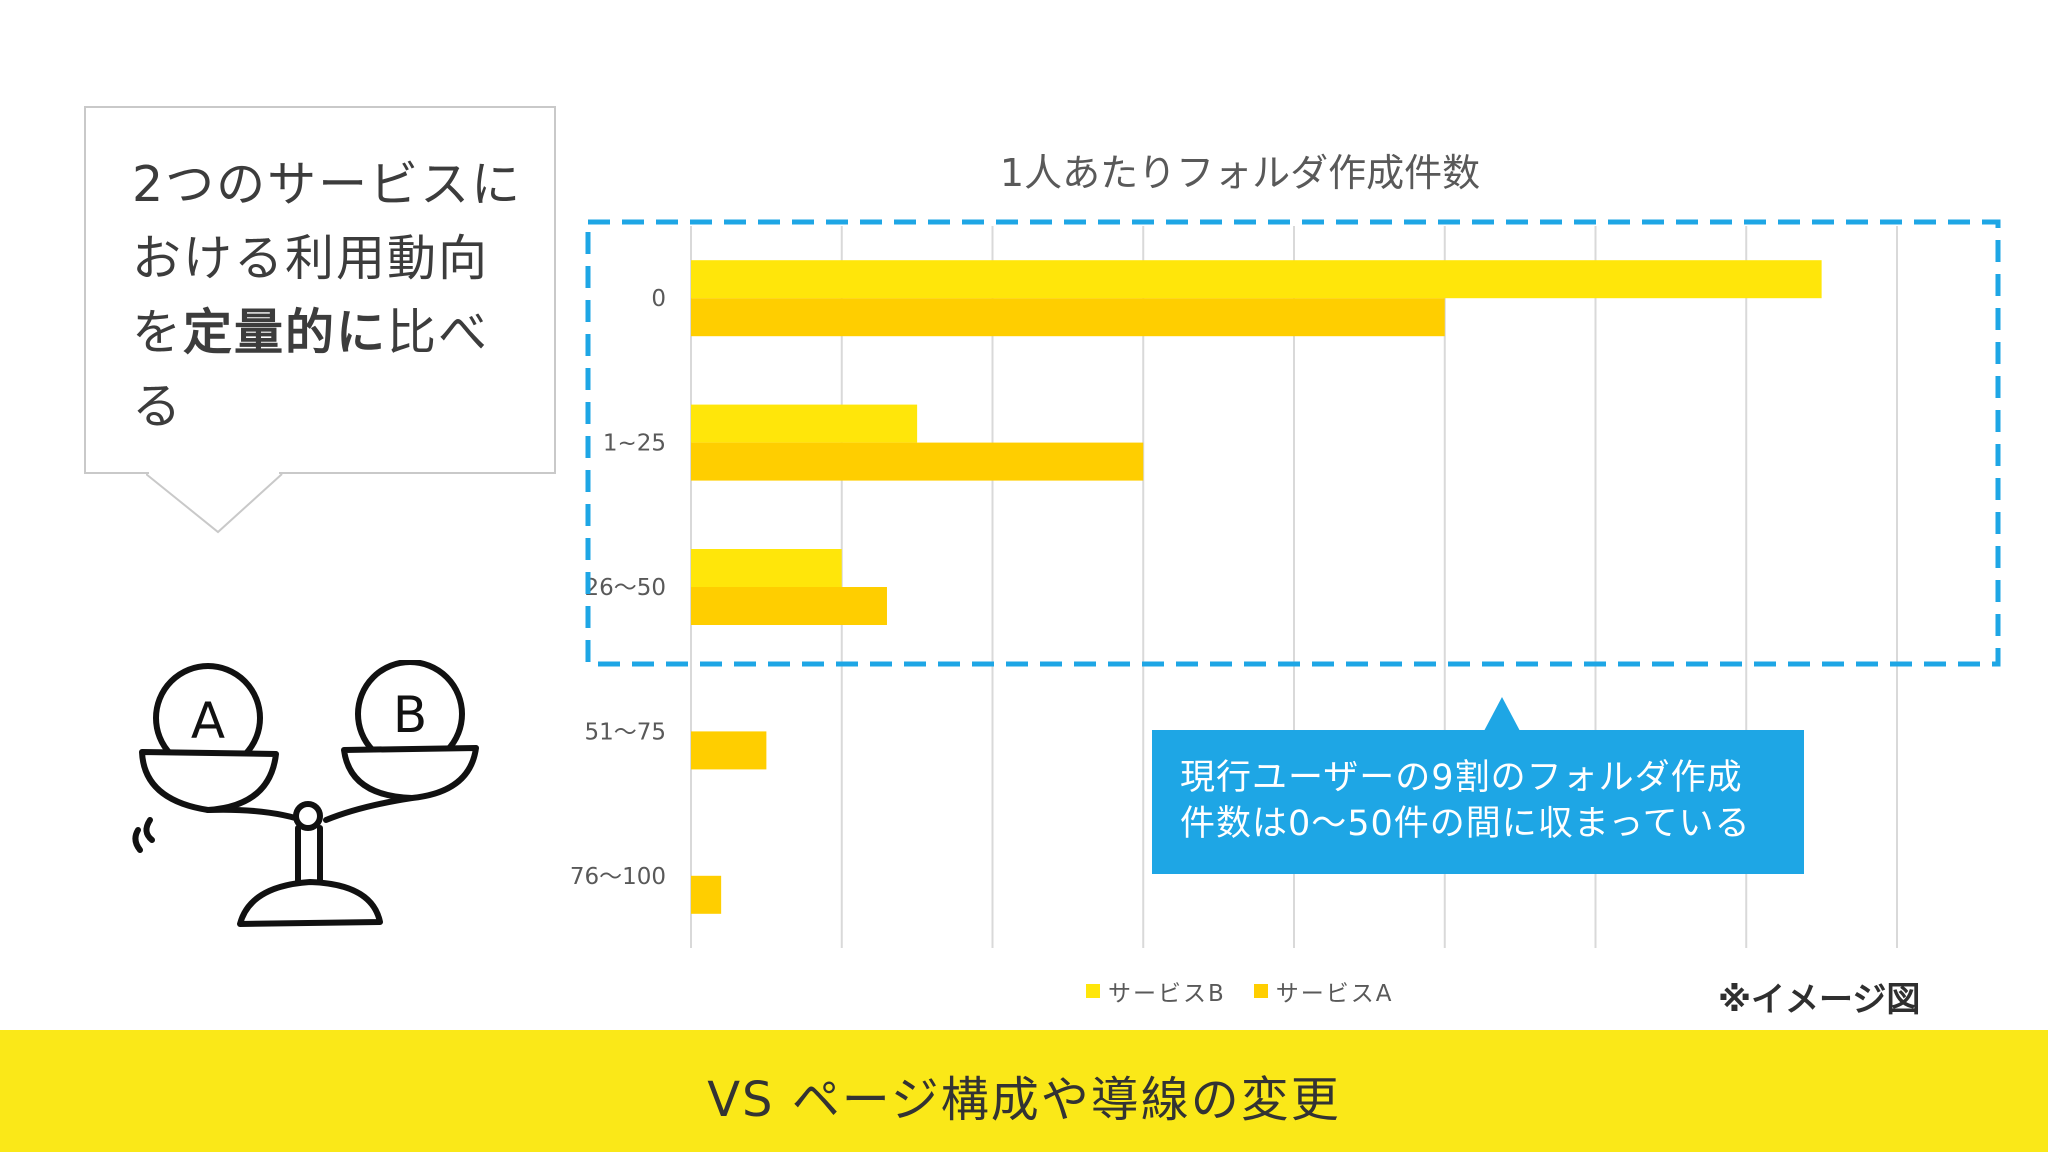 The height and width of the screenshot is (1152, 2048). Describe the element at coordinates (285, 332) in the screenshot. I see `bubble-text-emphasis: 定量的に` at that location.